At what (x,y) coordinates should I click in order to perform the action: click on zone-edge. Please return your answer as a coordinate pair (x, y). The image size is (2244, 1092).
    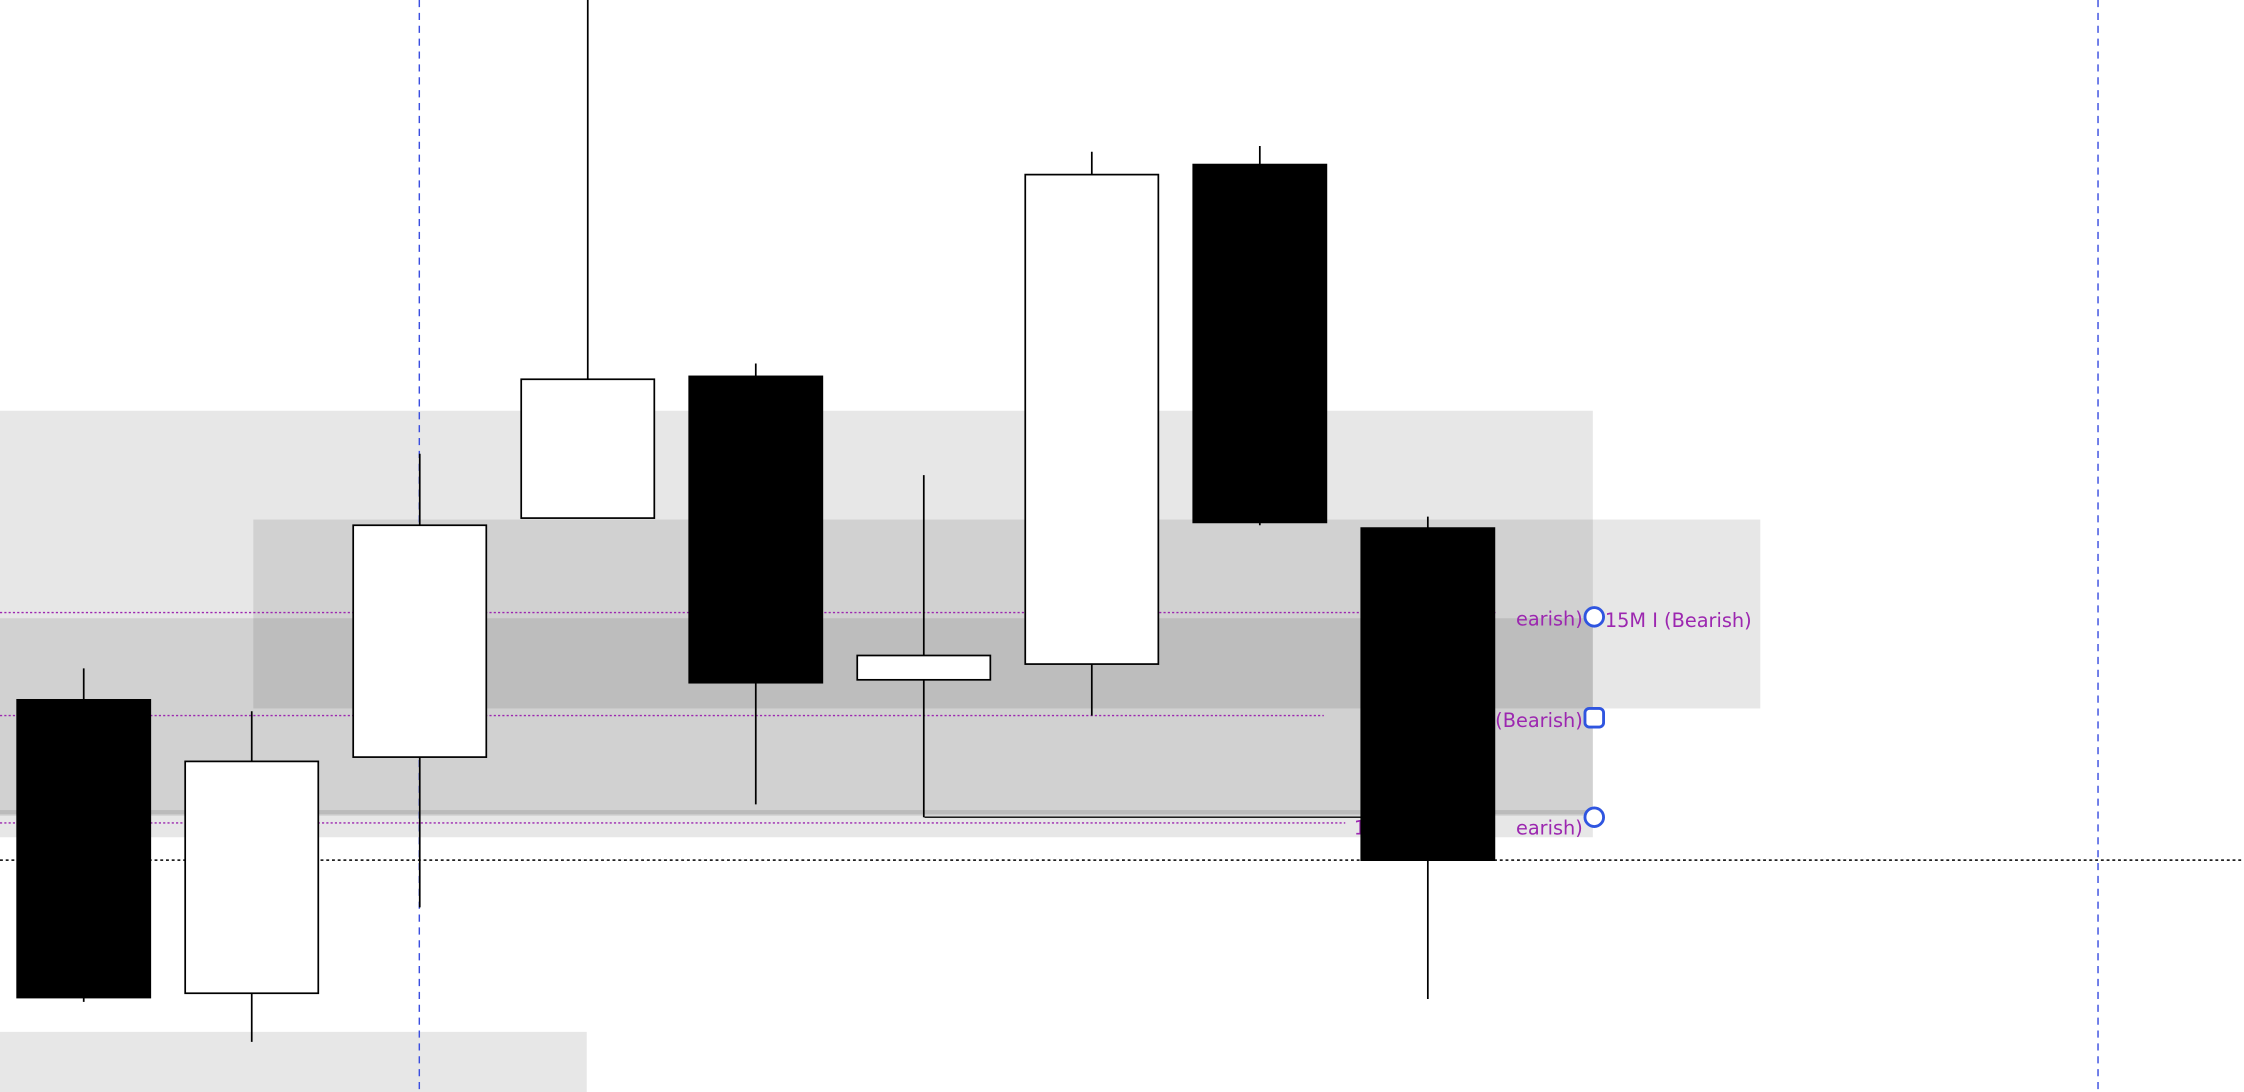
    Looking at the image, I should click on (796, 812).